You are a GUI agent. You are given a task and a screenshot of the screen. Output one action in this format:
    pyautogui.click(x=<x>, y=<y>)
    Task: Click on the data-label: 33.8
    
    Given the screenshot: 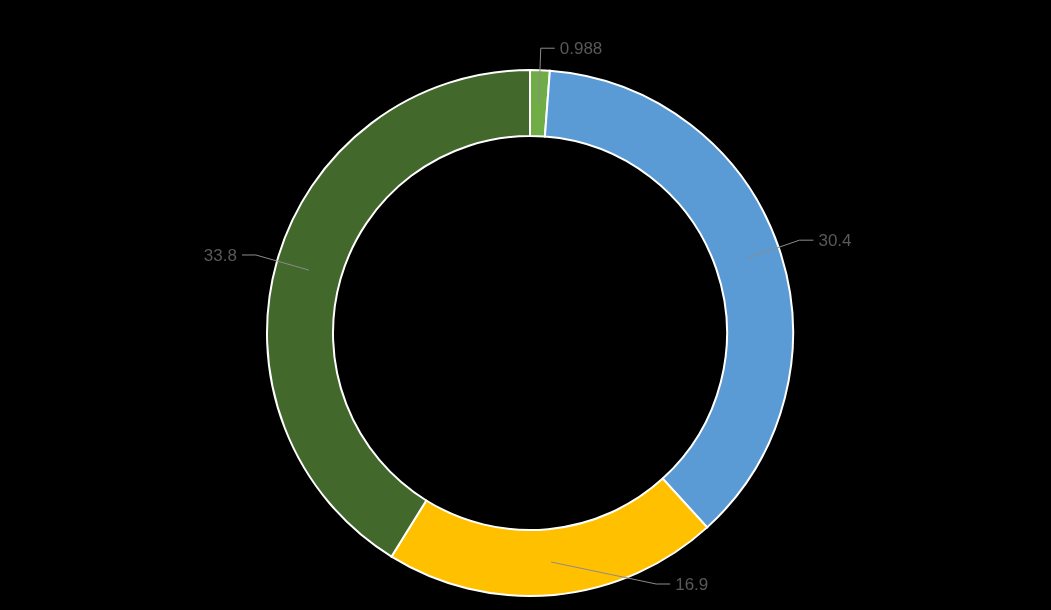 What is the action you would take?
    pyautogui.click(x=220, y=255)
    